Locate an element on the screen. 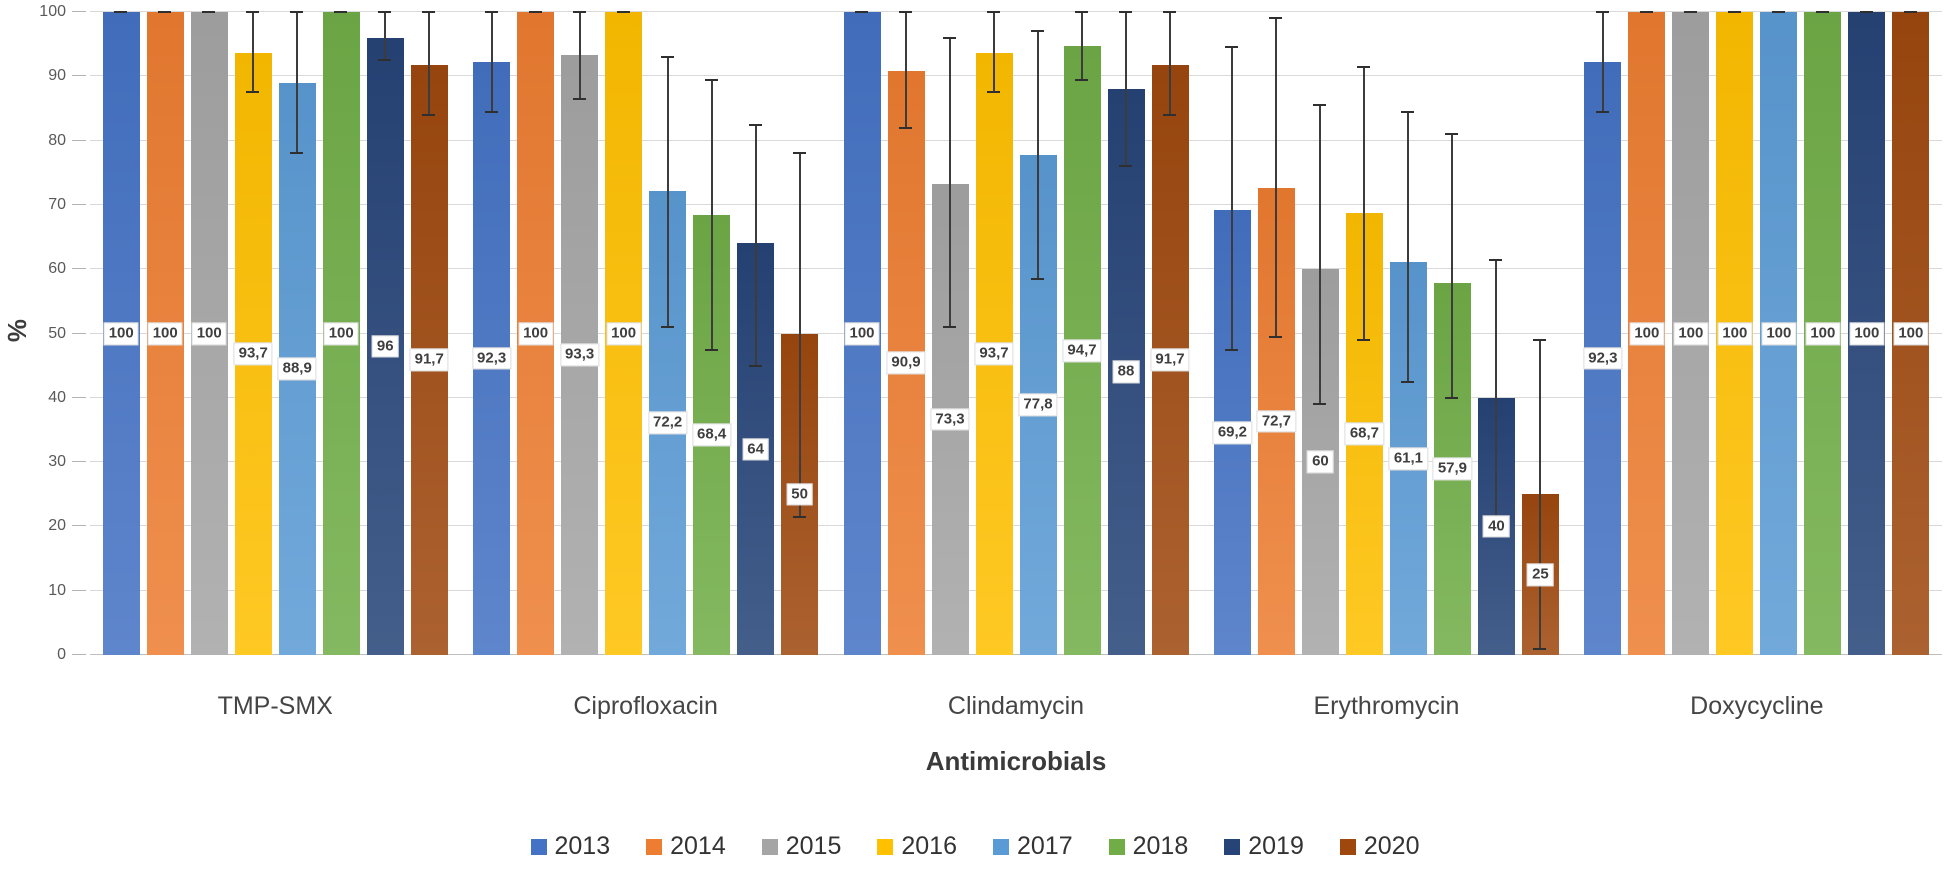 The height and width of the screenshot is (875, 1950). bar-slot: 93,3 is located at coordinates (580, 333).